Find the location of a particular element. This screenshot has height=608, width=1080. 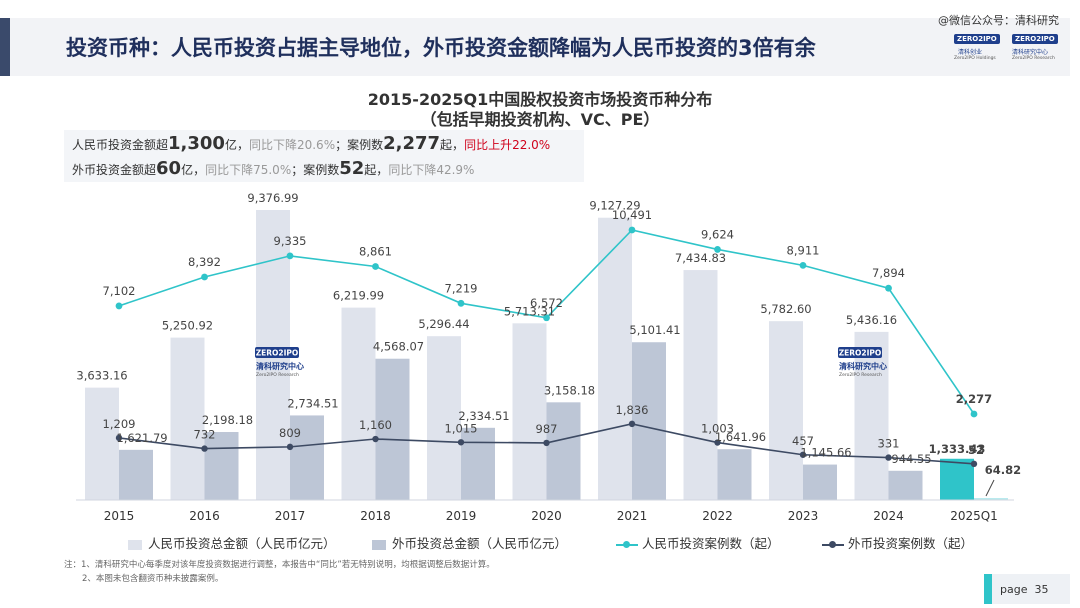

logo-left-en: Zero2IPO Holdings is located at coordinates (975, 58).